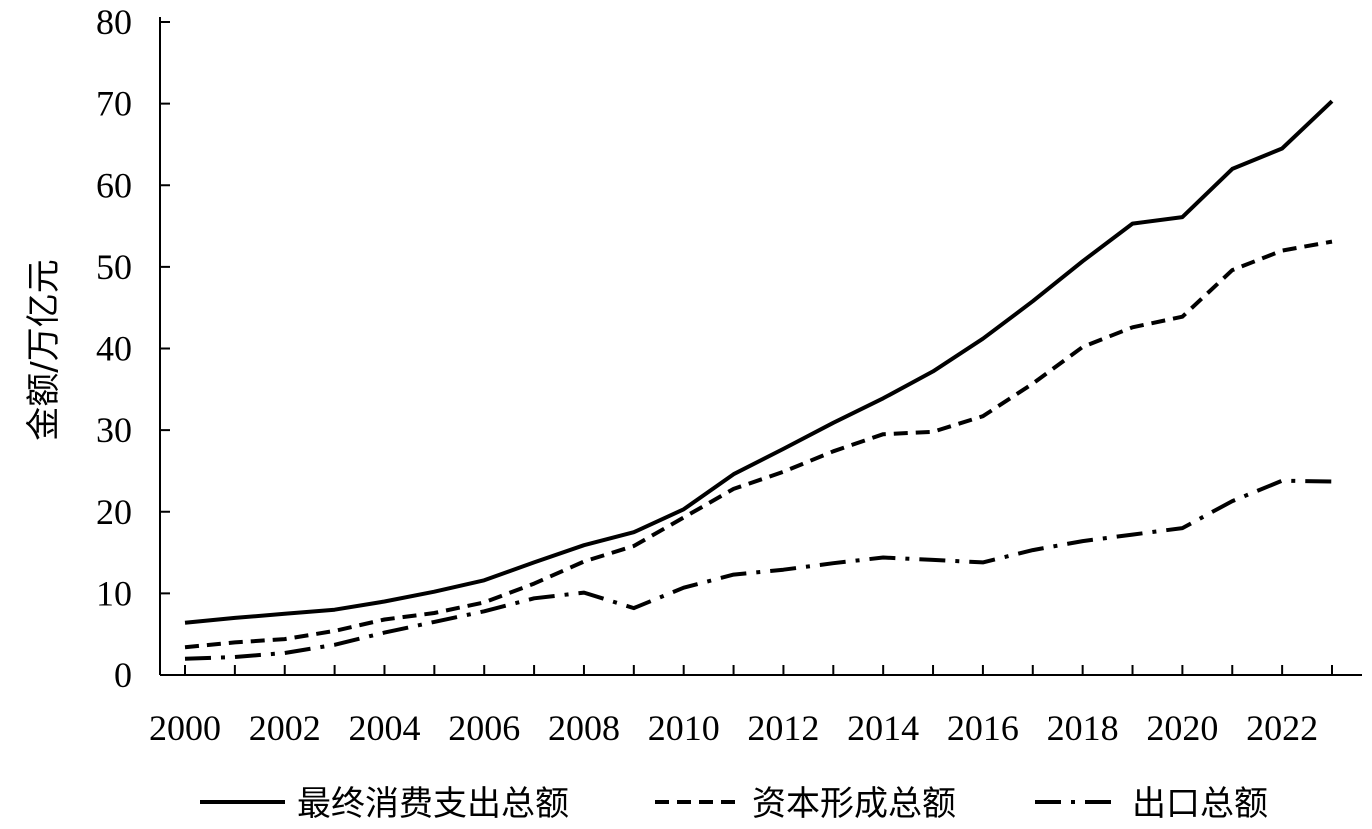 This screenshot has width=1372, height=829. I want to click on x-tick-label: 2012, so click(783, 728).